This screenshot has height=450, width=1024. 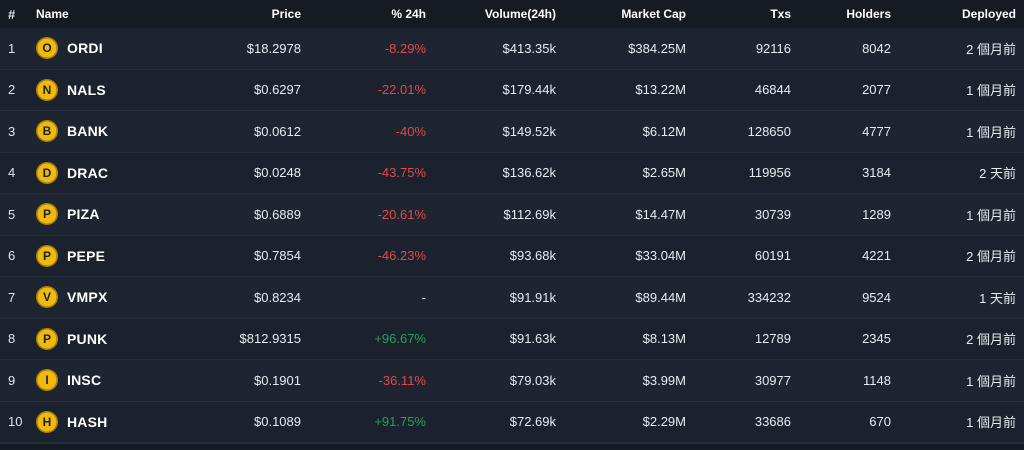 What do you see at coordinates (653, 14) in the screenshot?
I see `header-market-cap: Market Cap` at bounding box center [653, 14].